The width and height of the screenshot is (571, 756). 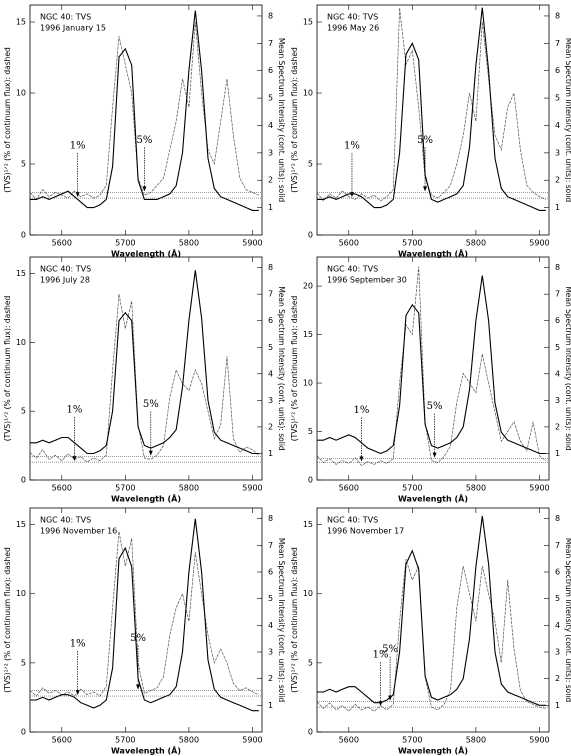 What do you see at coordinates (308, 286) in the screenshot?
I see `y-tick-label: 20` at bounding box center [308, 286].